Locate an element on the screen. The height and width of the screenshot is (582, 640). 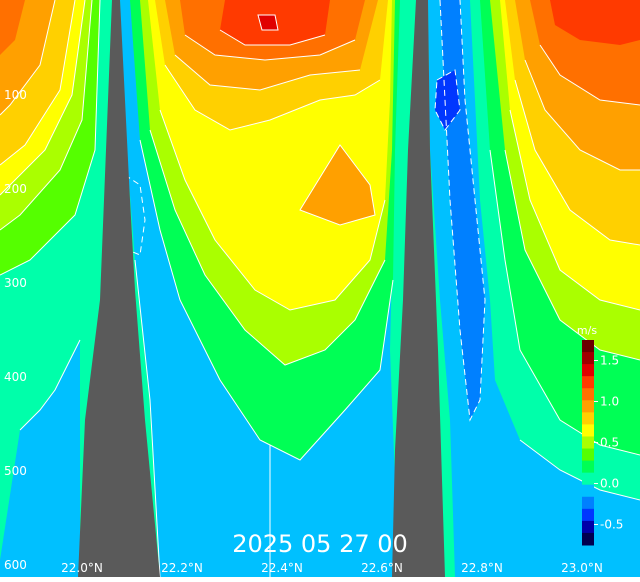
left-band-cyan is located at coordinates (40, 458).